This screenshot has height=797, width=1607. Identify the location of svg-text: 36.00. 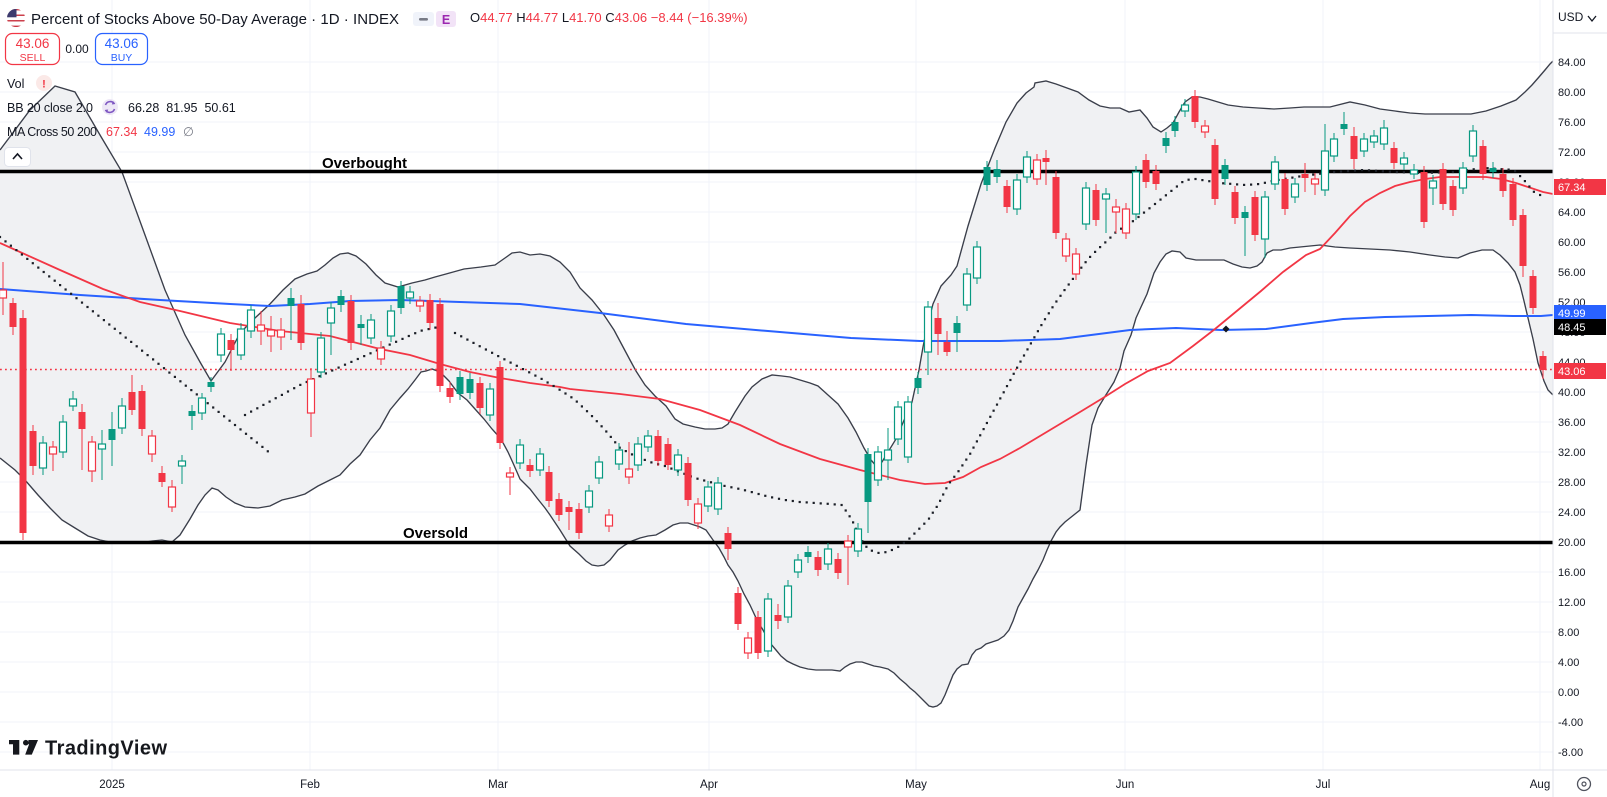
(1572, 423).